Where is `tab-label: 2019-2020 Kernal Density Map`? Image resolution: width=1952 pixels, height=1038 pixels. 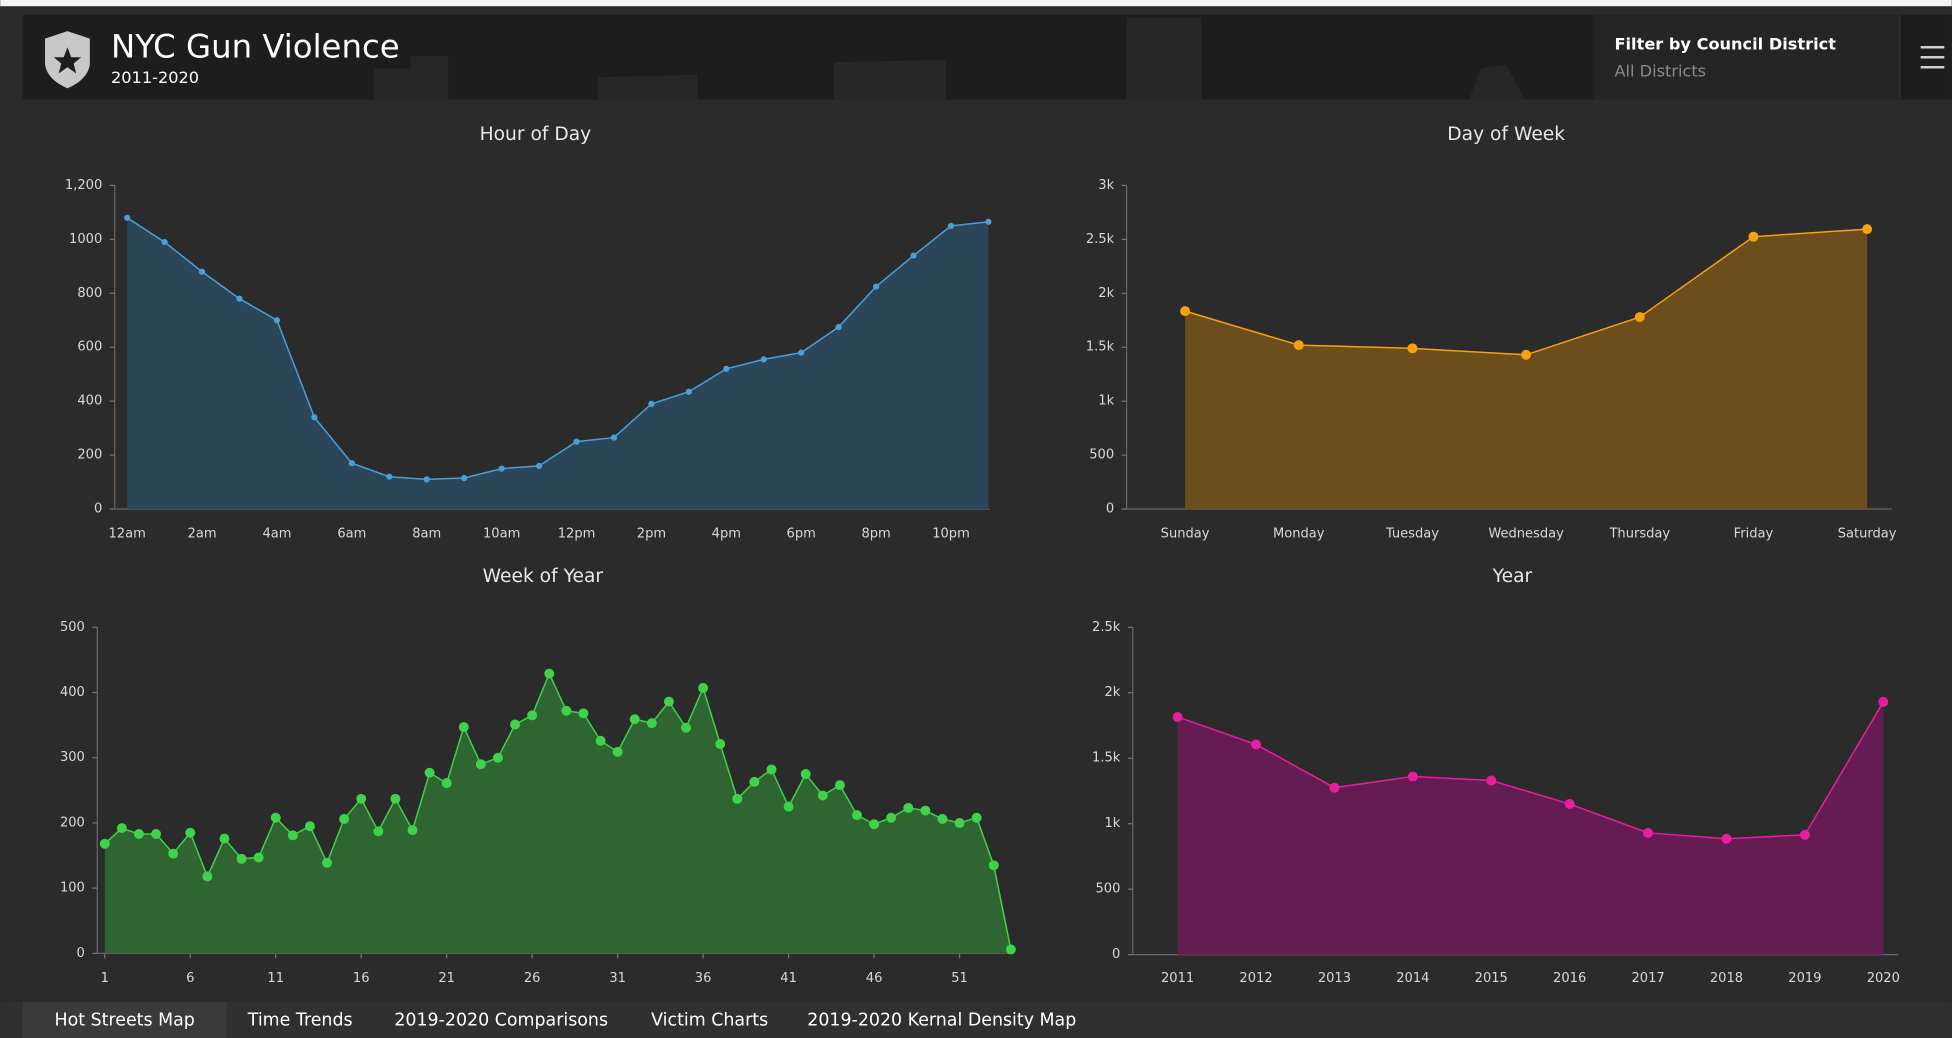
tab-label: 2019-2020 Kernal Density Map is located at coordinates (941, 1021).